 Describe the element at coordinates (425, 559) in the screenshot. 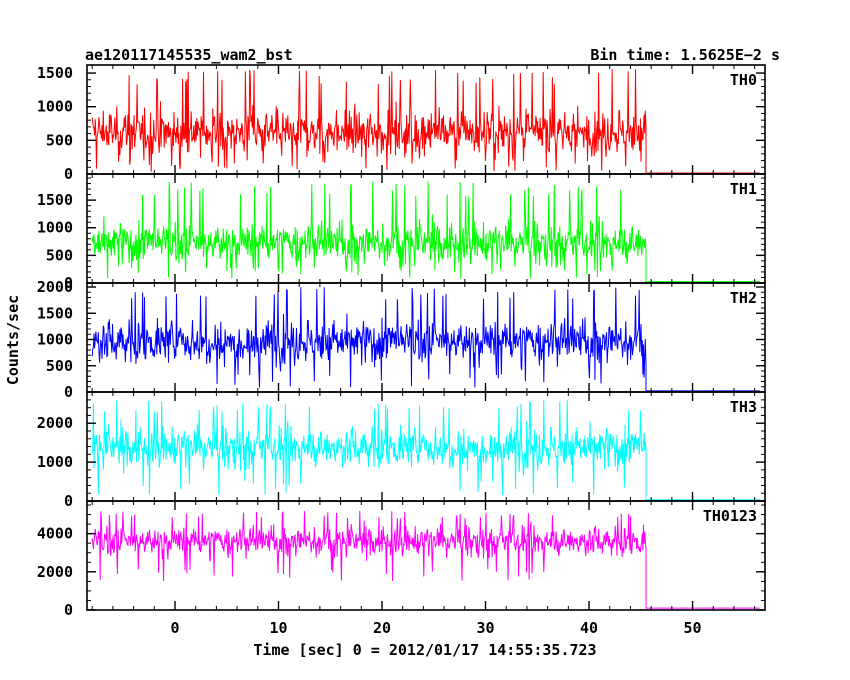

I see `series-line-th0123` at that location.